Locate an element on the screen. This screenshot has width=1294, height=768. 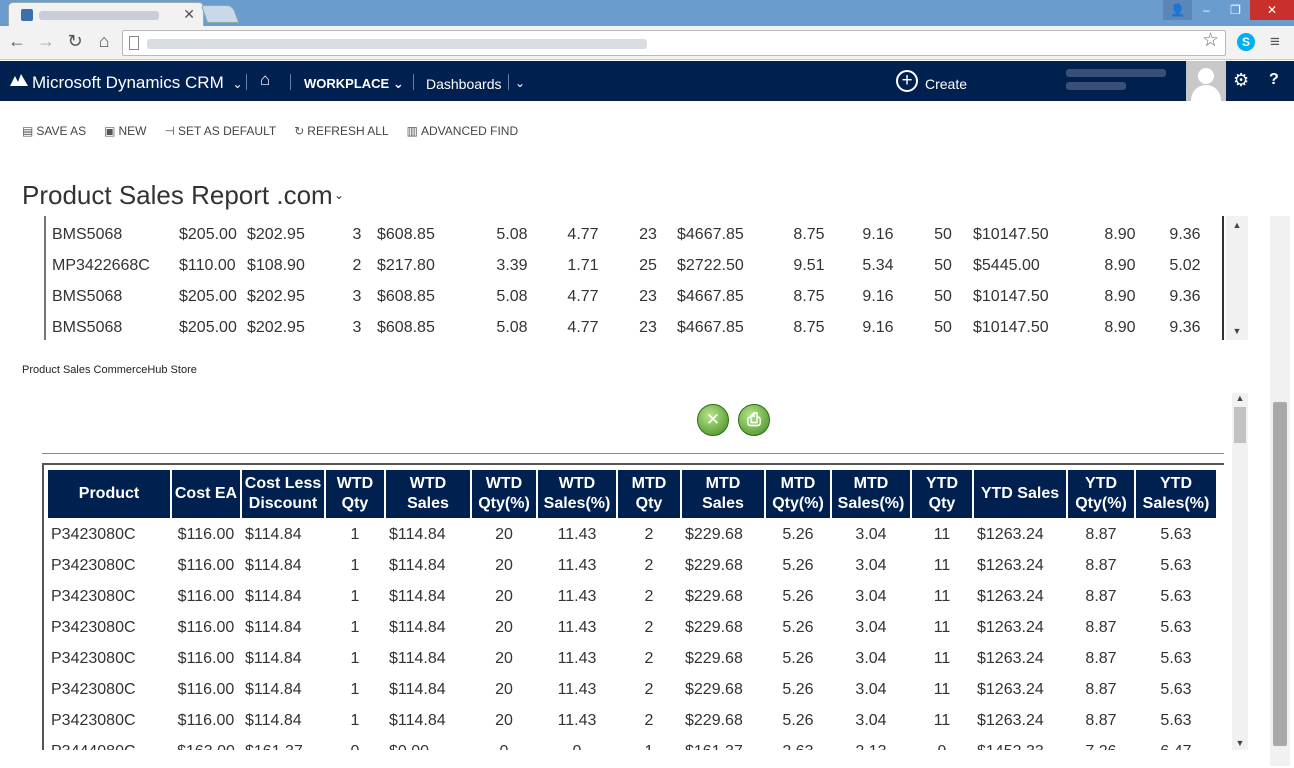
export-excel-icon: ✕ is located at coordinates (713, 420).